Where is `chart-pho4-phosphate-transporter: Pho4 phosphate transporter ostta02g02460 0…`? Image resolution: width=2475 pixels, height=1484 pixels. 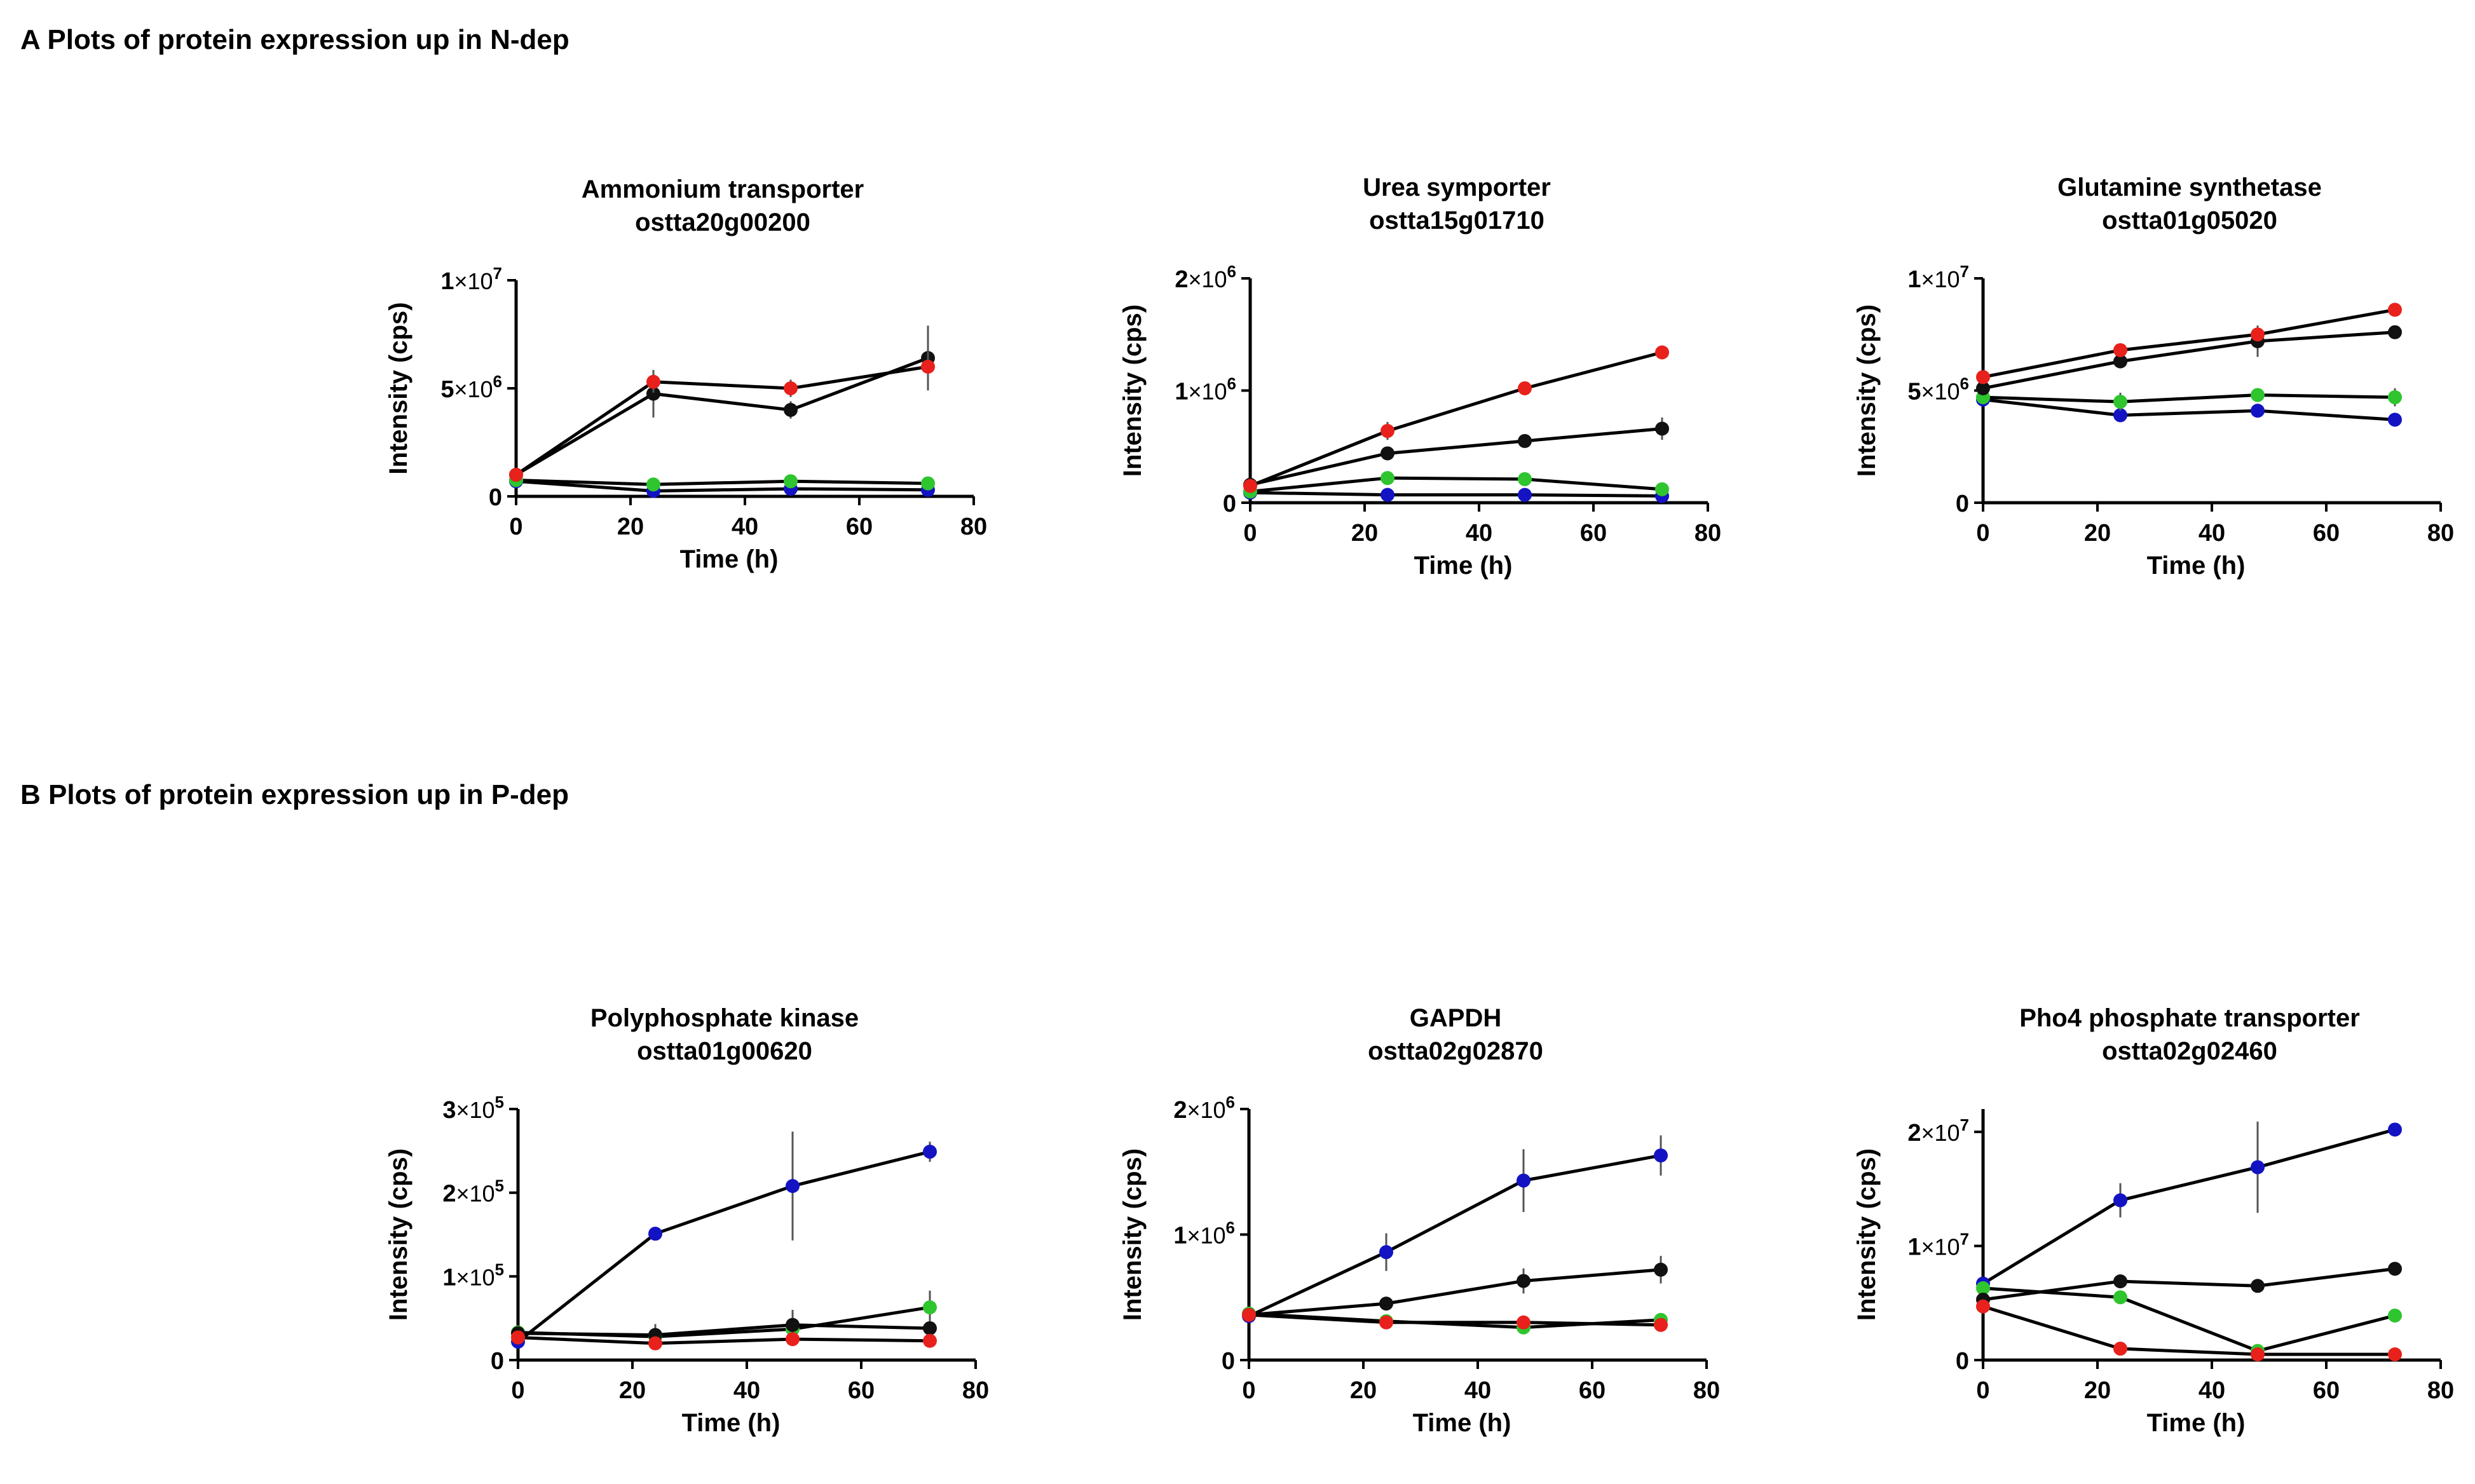
chart-pho4-phosphate-transporter: Pho4 phosphate transporter ostta02g02460 0… is located at coordinates (2153, 1221).